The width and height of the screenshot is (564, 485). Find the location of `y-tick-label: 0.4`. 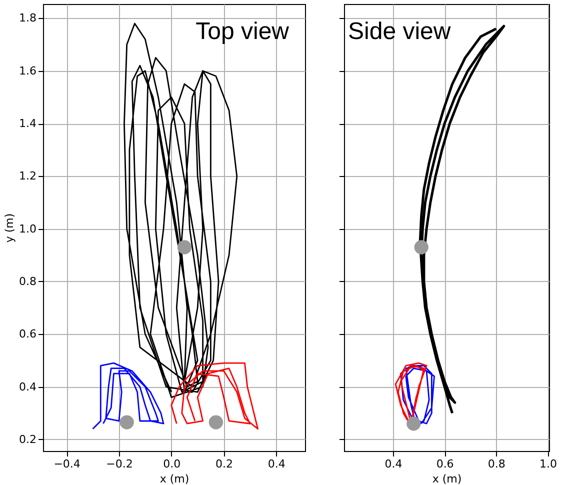

y-tick-label: 0.4 is located at coordinates (27, 387).